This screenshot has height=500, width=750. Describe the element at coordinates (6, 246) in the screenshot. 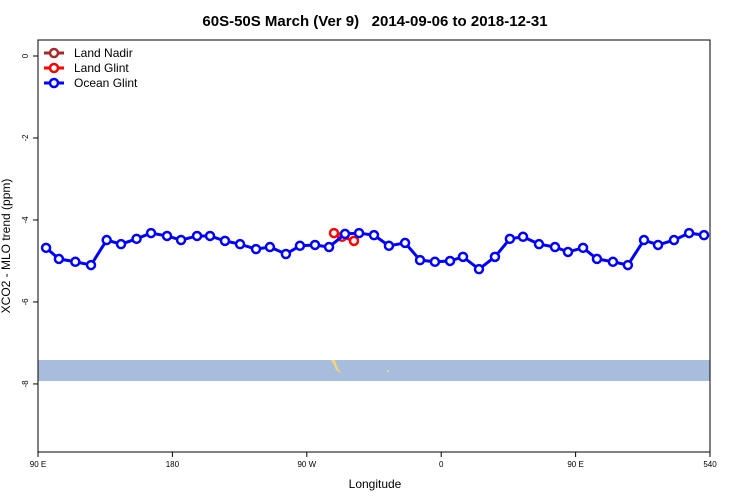

I see `y-axis-label: XCO2 - MLO trend (ppm)` at that location.